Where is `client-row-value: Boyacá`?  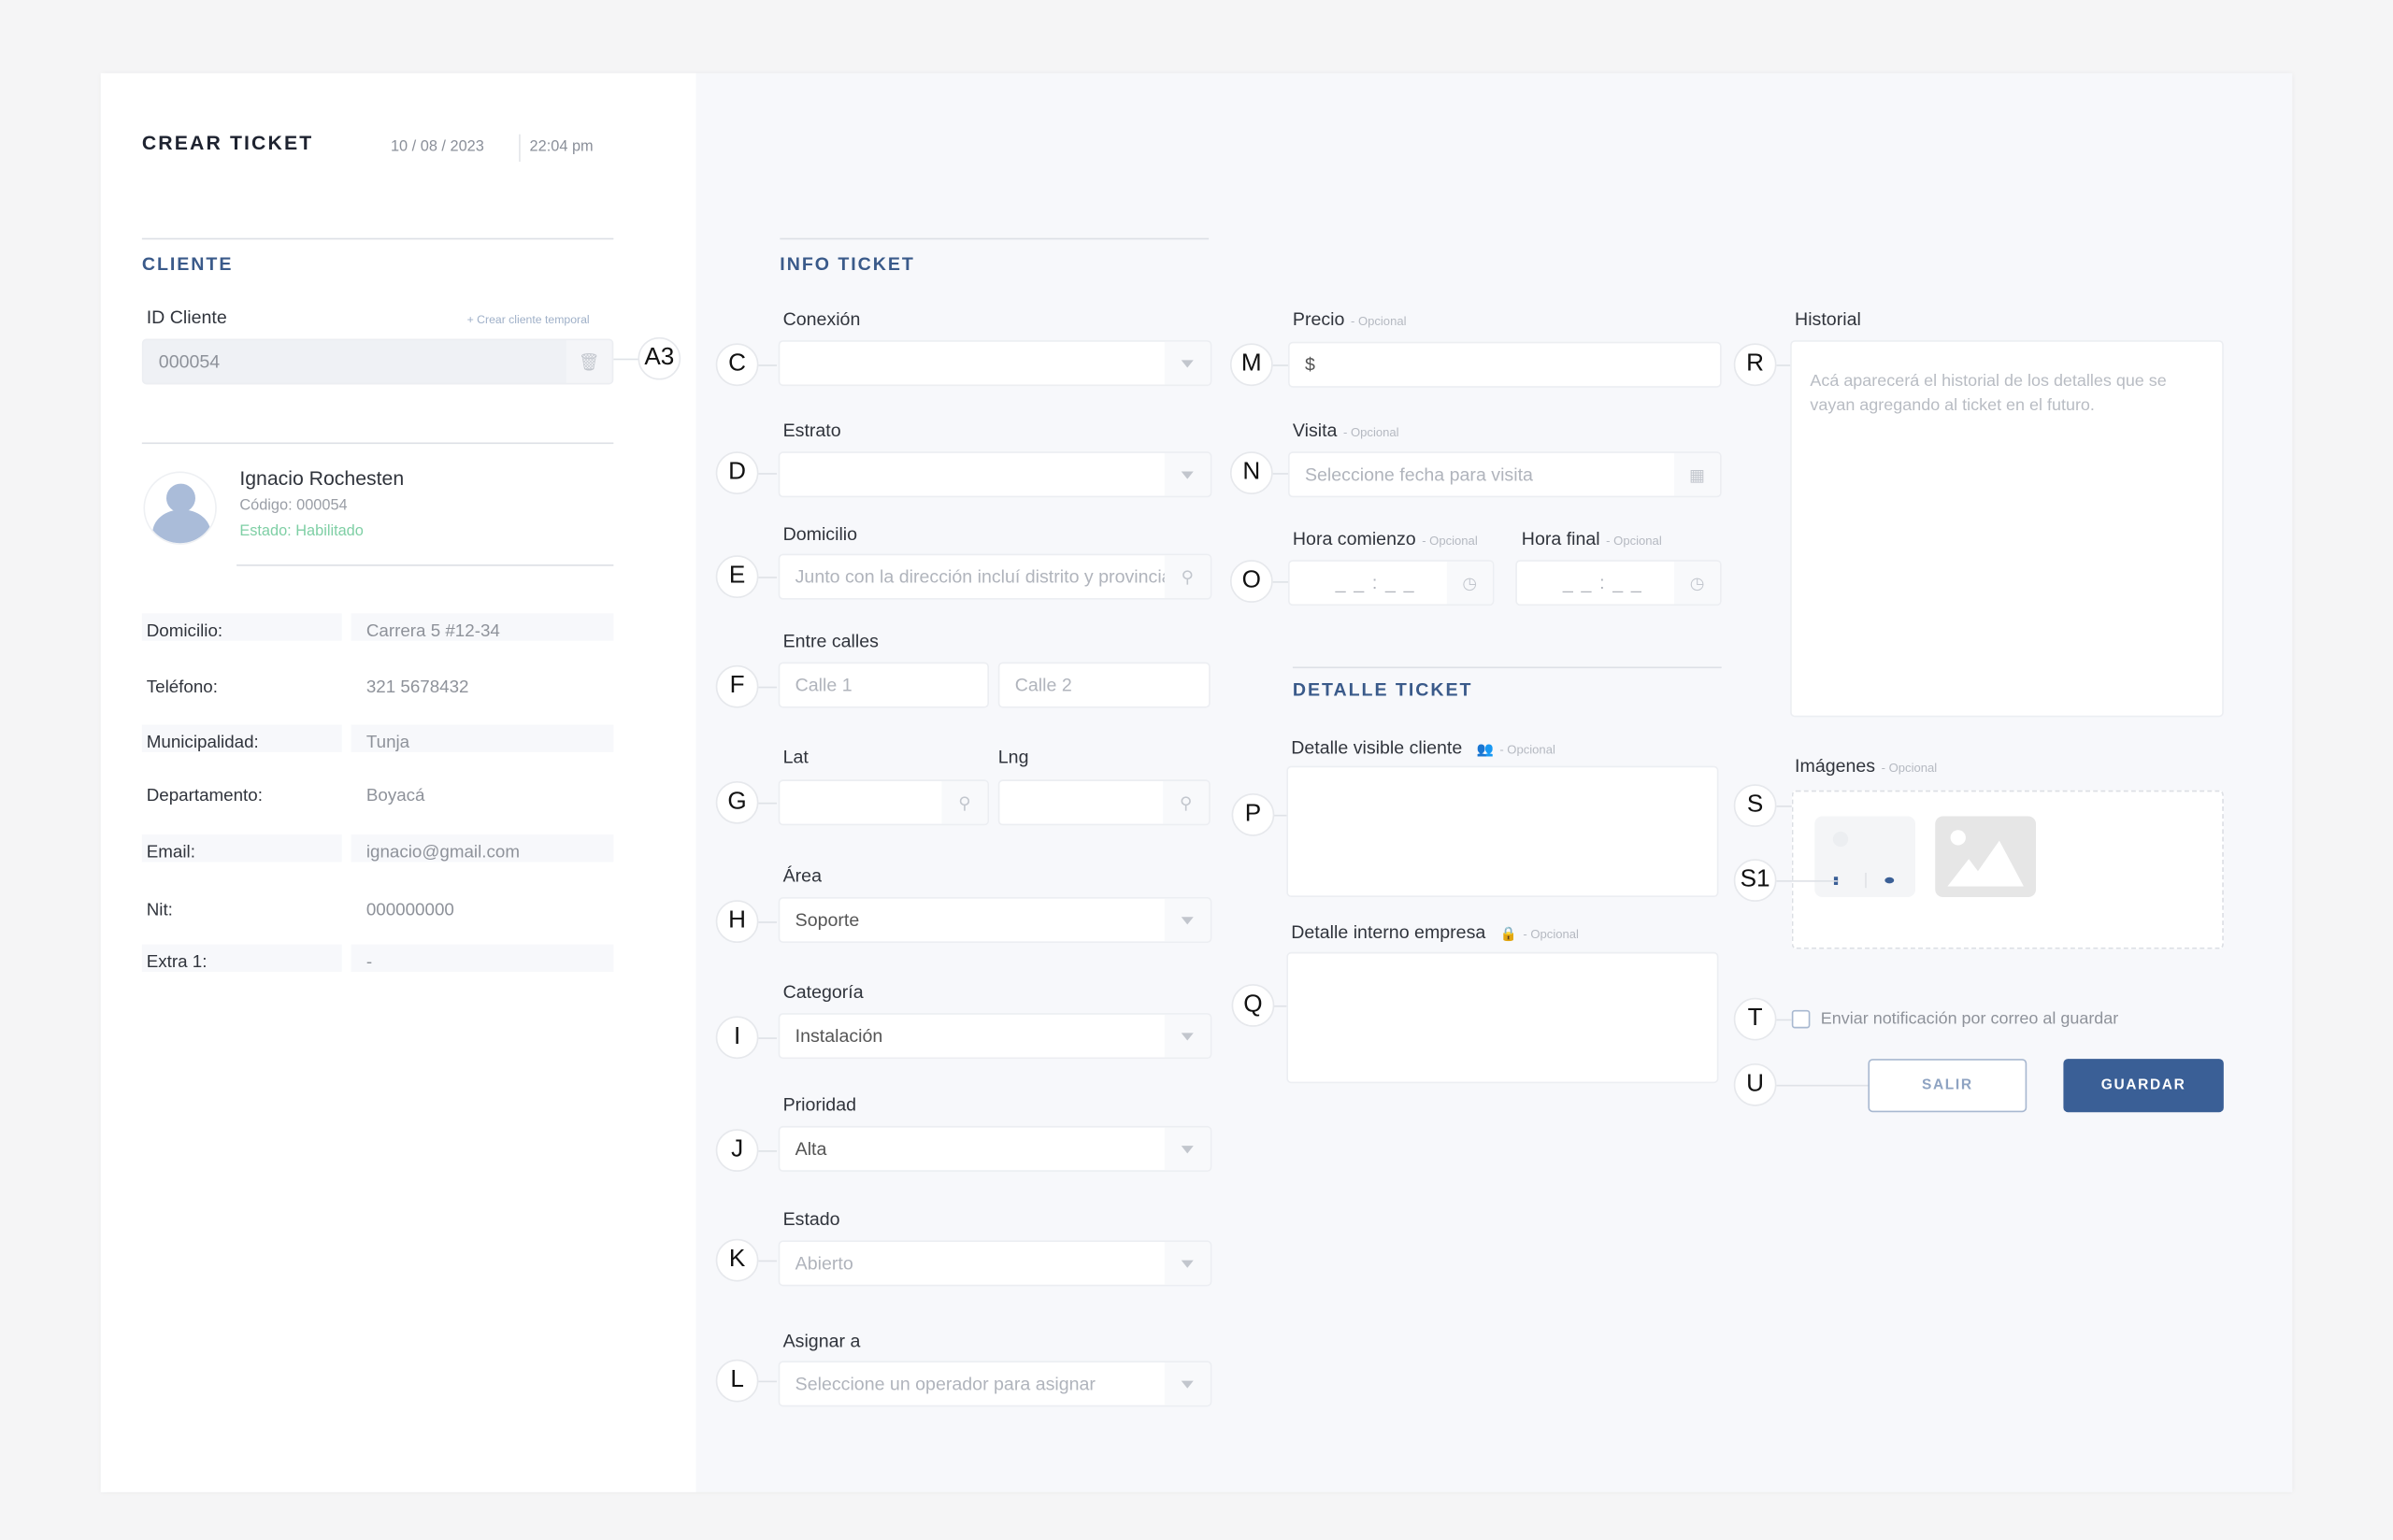
client-row-value: Boyacá is located at coordinates (395, 796).